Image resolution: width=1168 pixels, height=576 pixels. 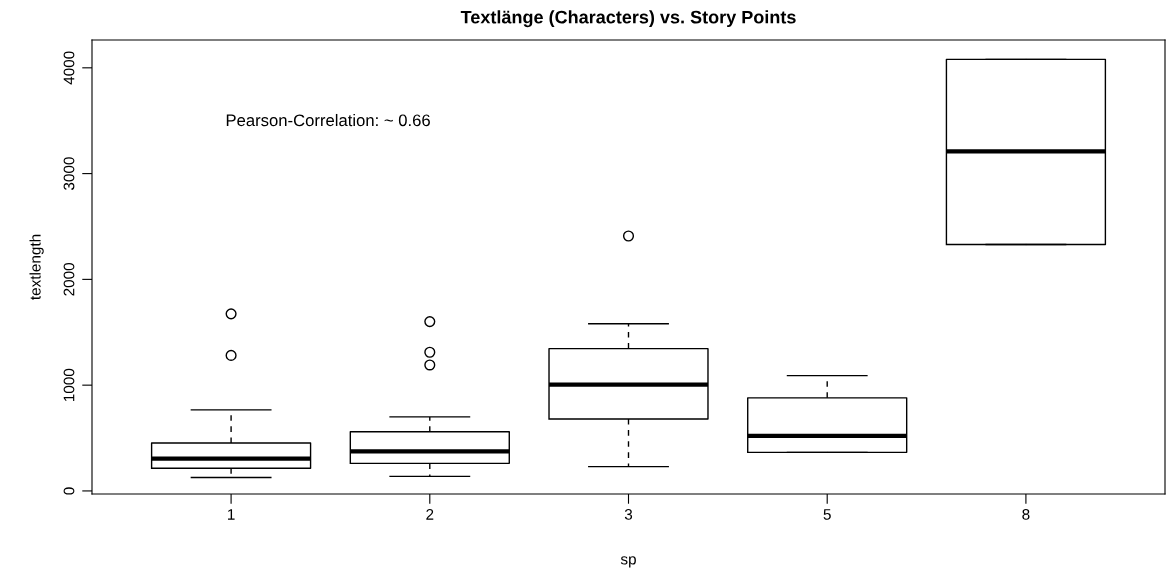 What do you see at coordinates (827, 514) in the screenshot?
I see `x-tick-label: 5` at bounding box center [827, 514].